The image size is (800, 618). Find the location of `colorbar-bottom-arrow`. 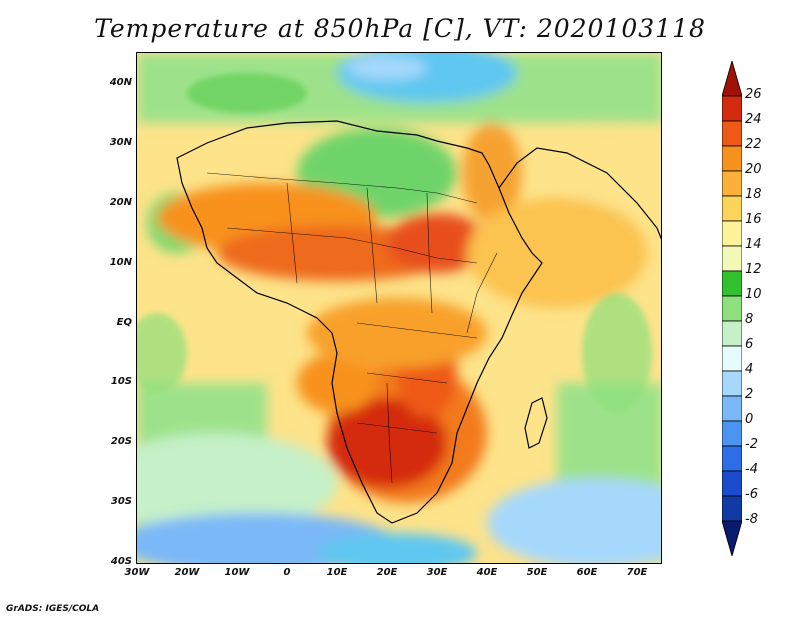

colorbar-bottom-arrow is located at coordinates (732, 538).